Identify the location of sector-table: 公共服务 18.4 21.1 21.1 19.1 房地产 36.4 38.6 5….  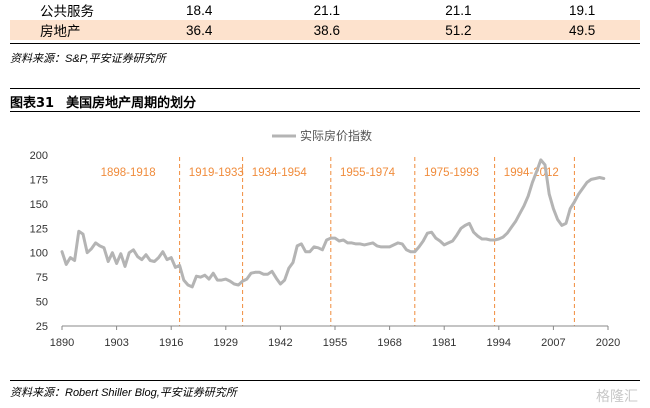
(325, 20).